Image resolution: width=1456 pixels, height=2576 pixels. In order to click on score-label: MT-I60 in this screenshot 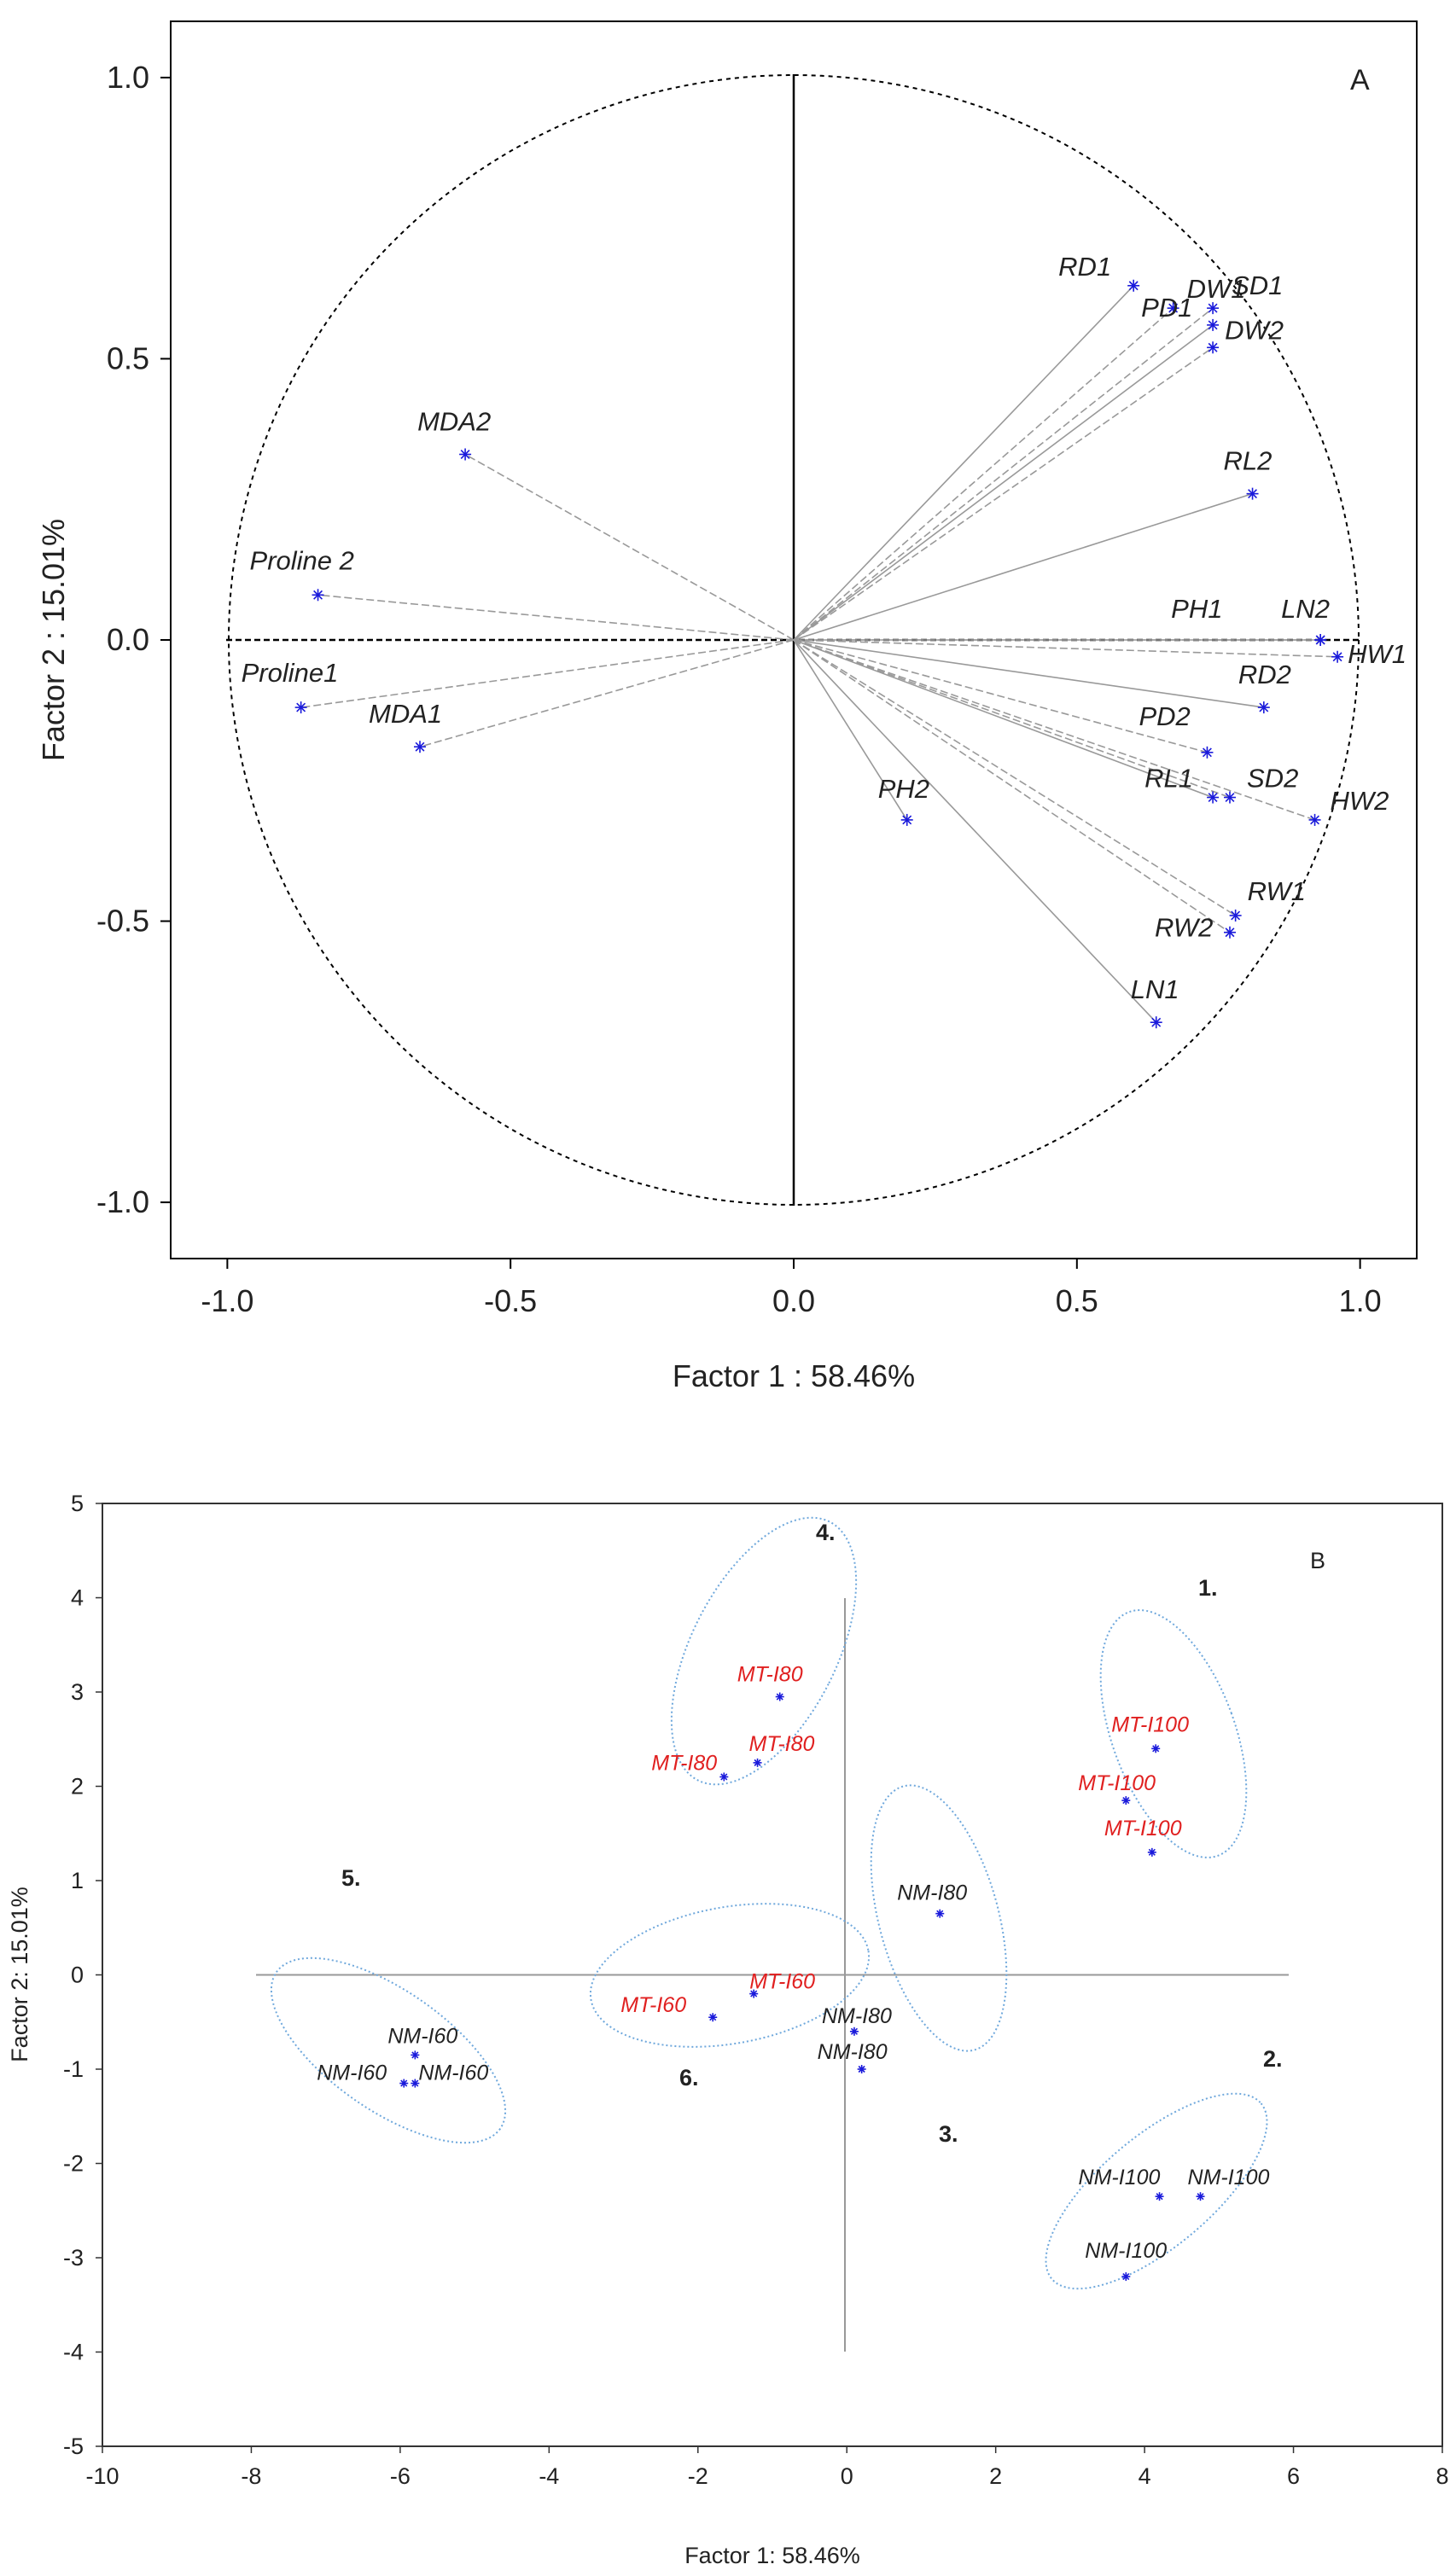, I will do `click(782, 1982)`.